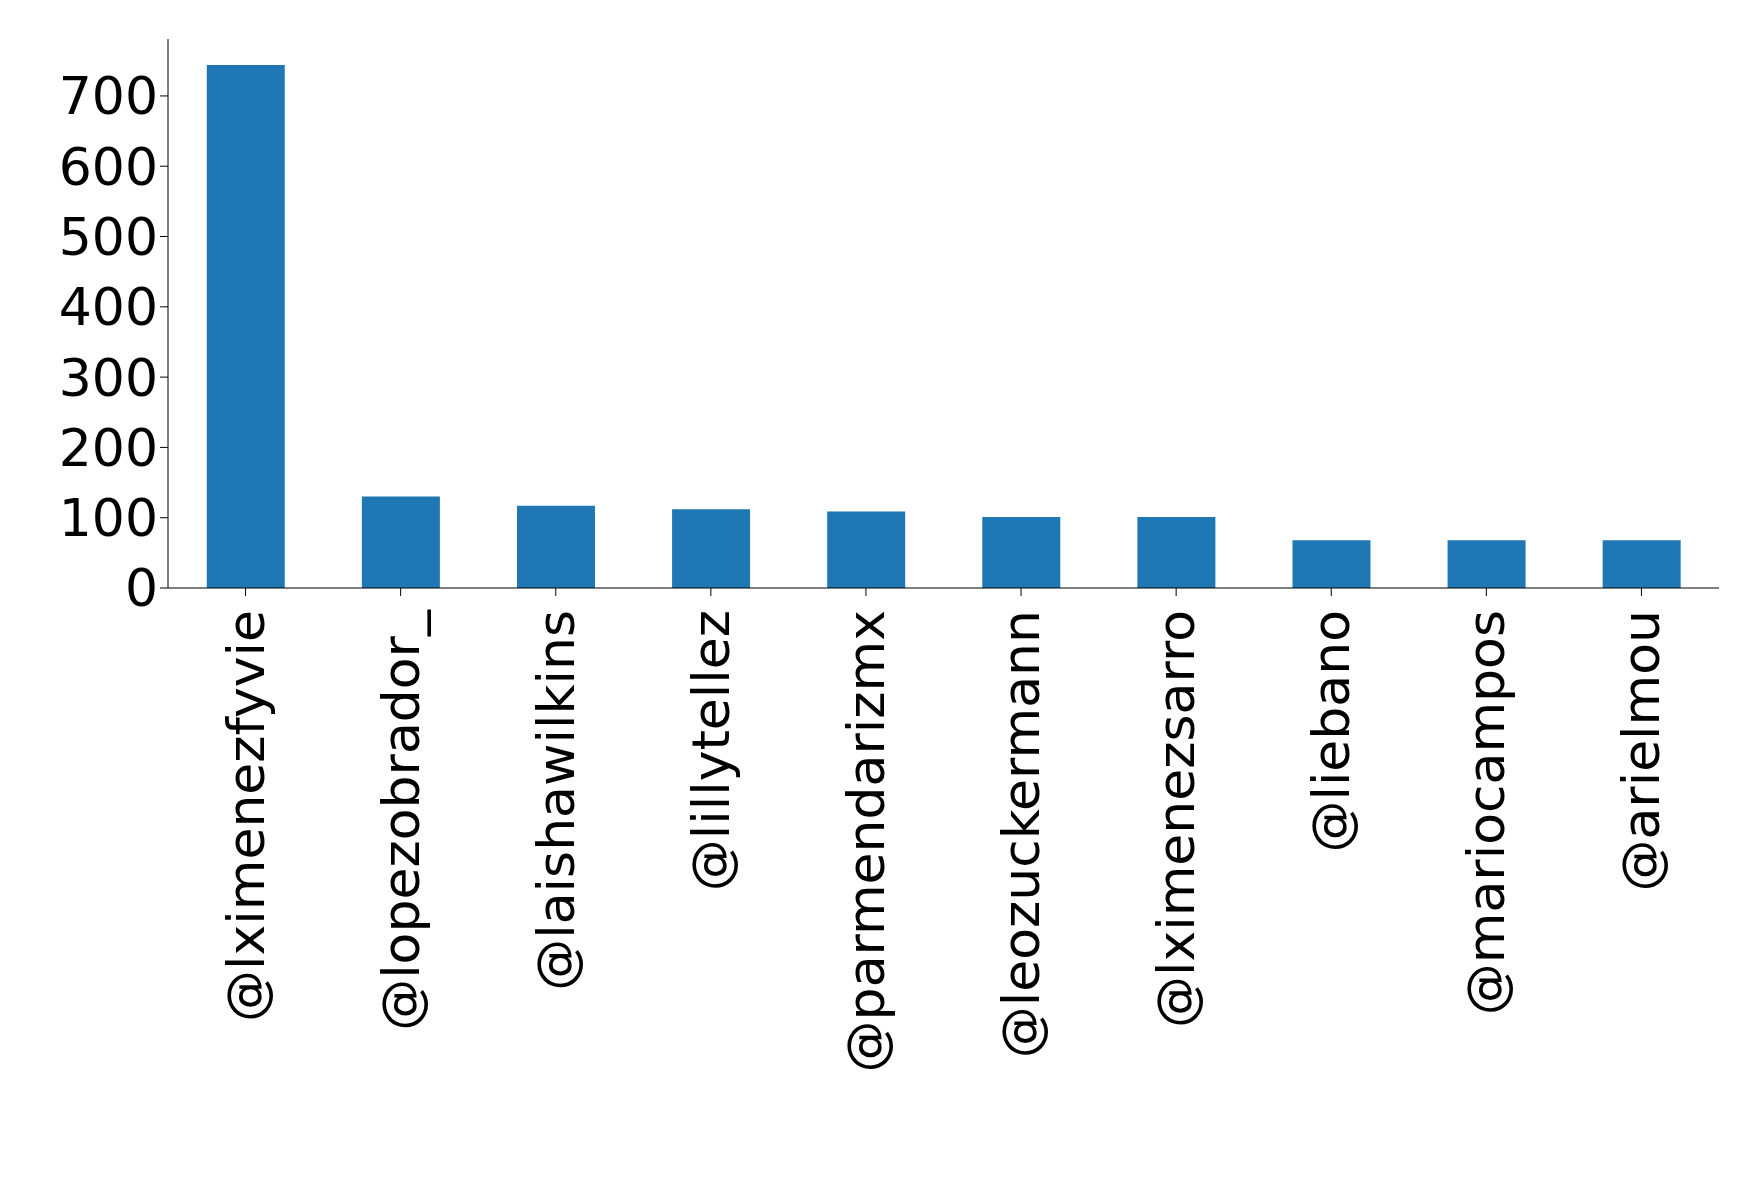 This screenshot has height=1183, width=1759. Describe the element at coordinates (108, 377) in the screenshot. I see `y-tick-label: 300` at that location.